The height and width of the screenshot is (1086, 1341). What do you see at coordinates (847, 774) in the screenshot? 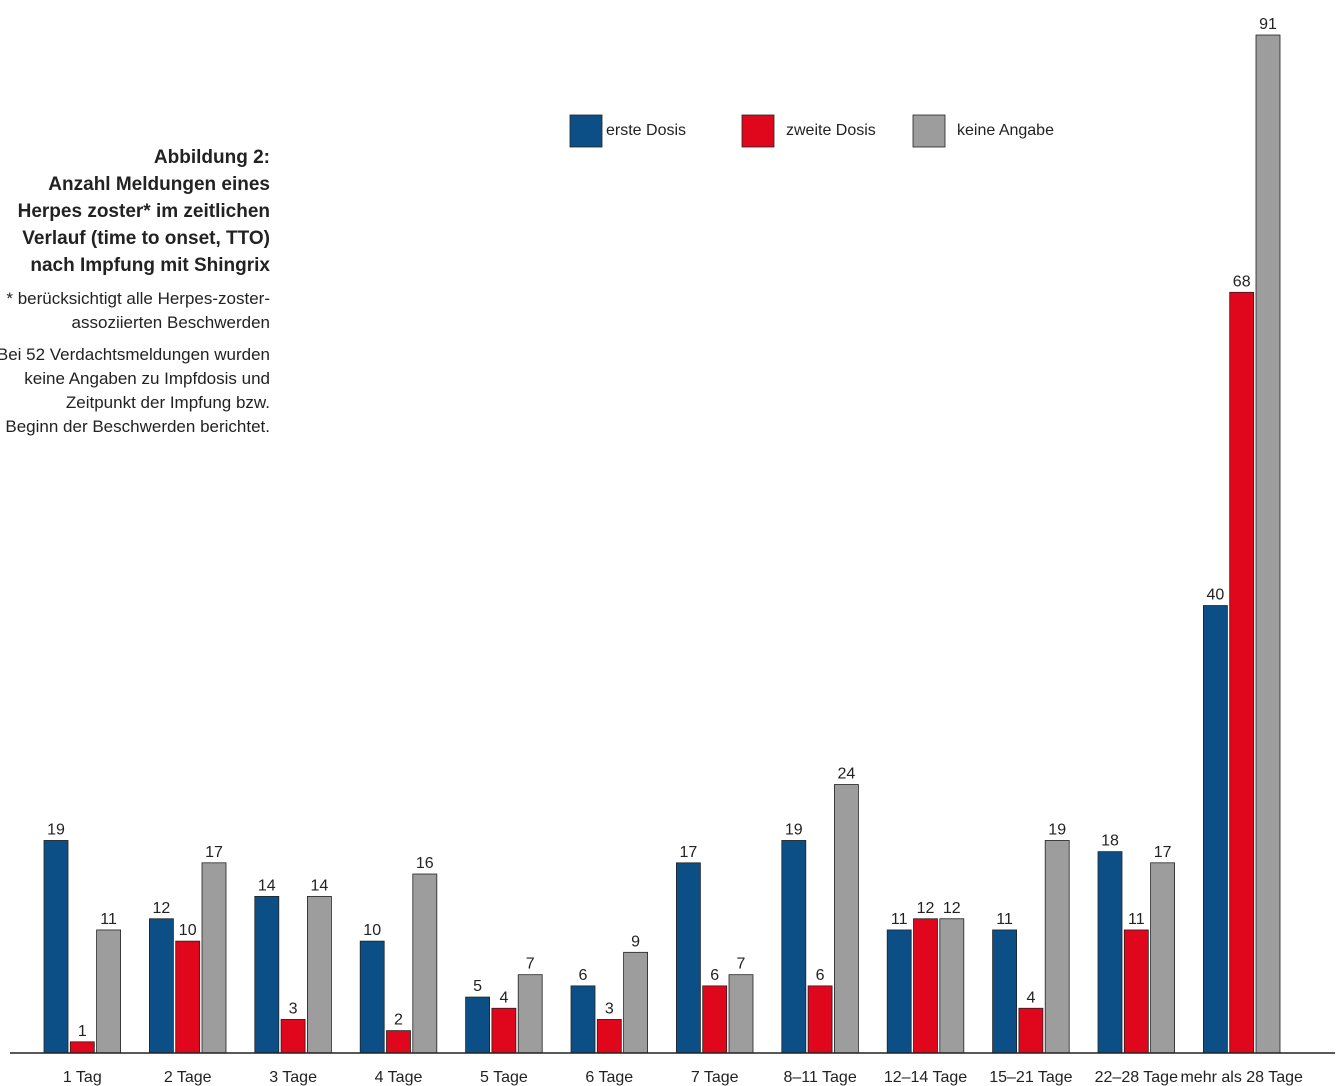
I see `bar-value-label: 24` at bounding box center [847, 774].